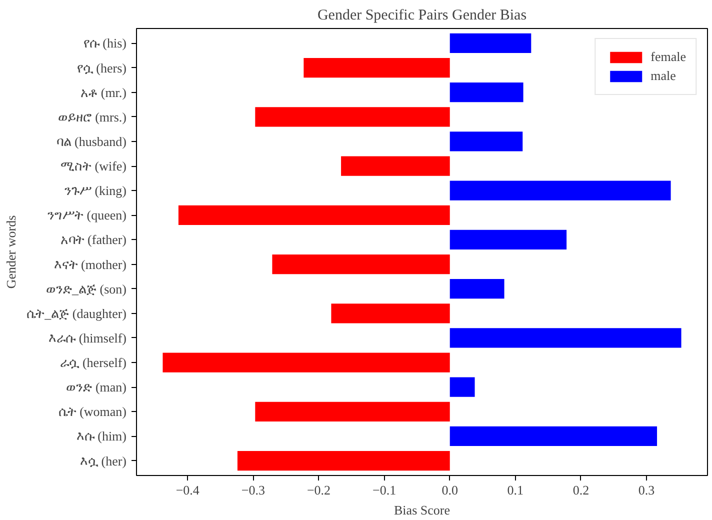 The height and width of the screenshot is (520, 712). I want to click on y-tick-label: ንጉሥ (king), so click(95, 190).